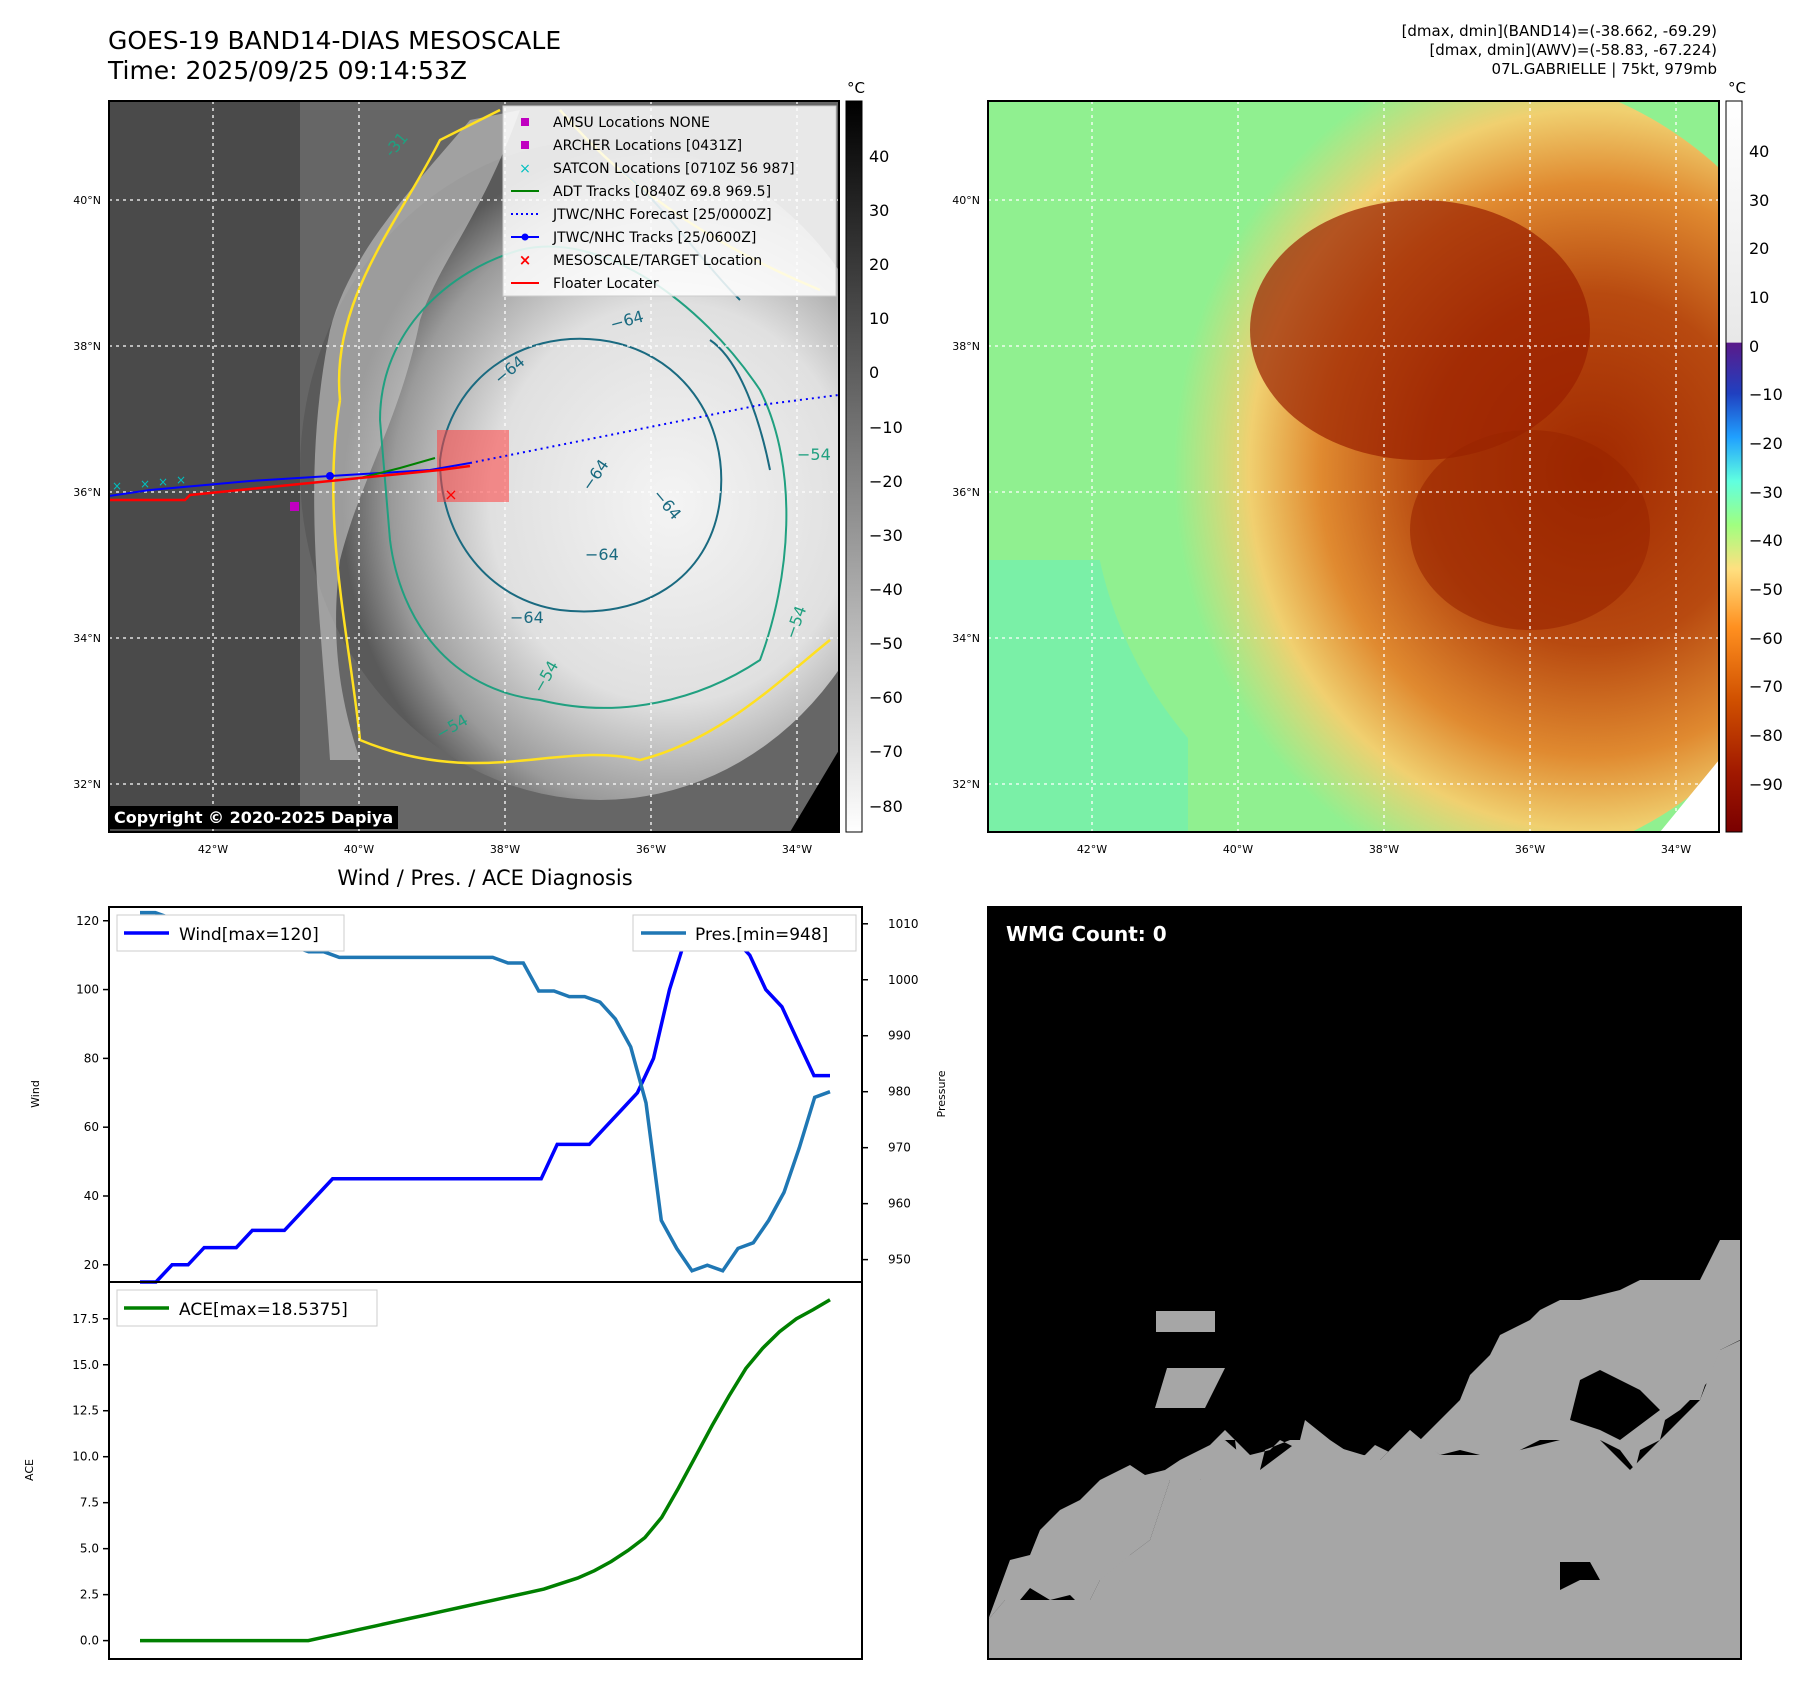  What do you see at coordinates (654, 238) in the screenshot?
I see `legend-jtwc-tracks: JTWC/NHC Tracks [25/0600Z]` at bounding box center [654, 238].